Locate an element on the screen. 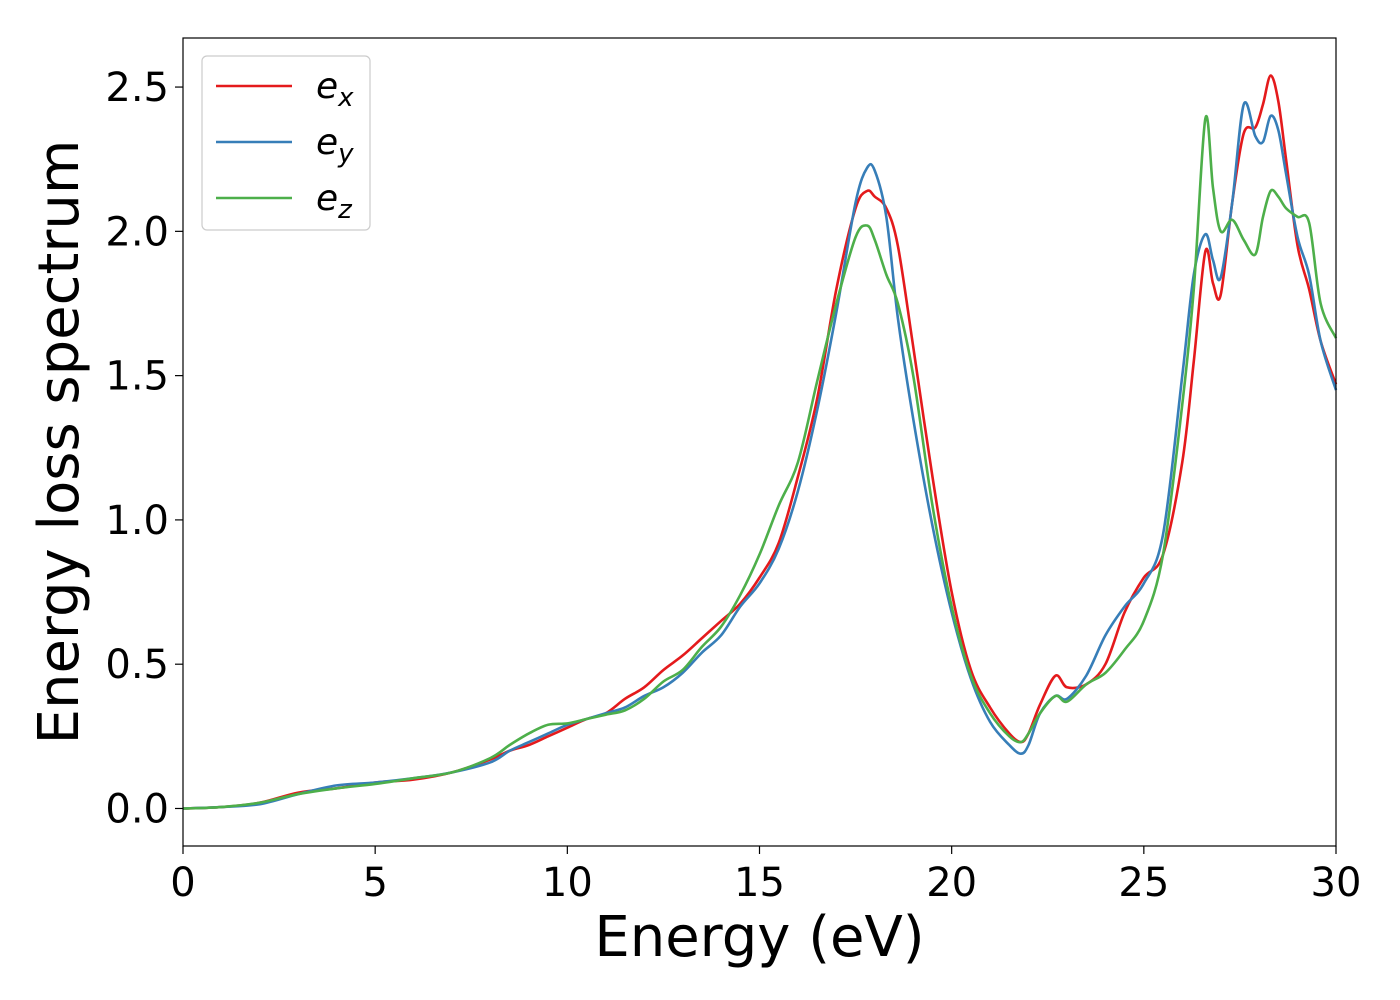  y-tick-label: 1.5 is located at coordinates (137, 377).